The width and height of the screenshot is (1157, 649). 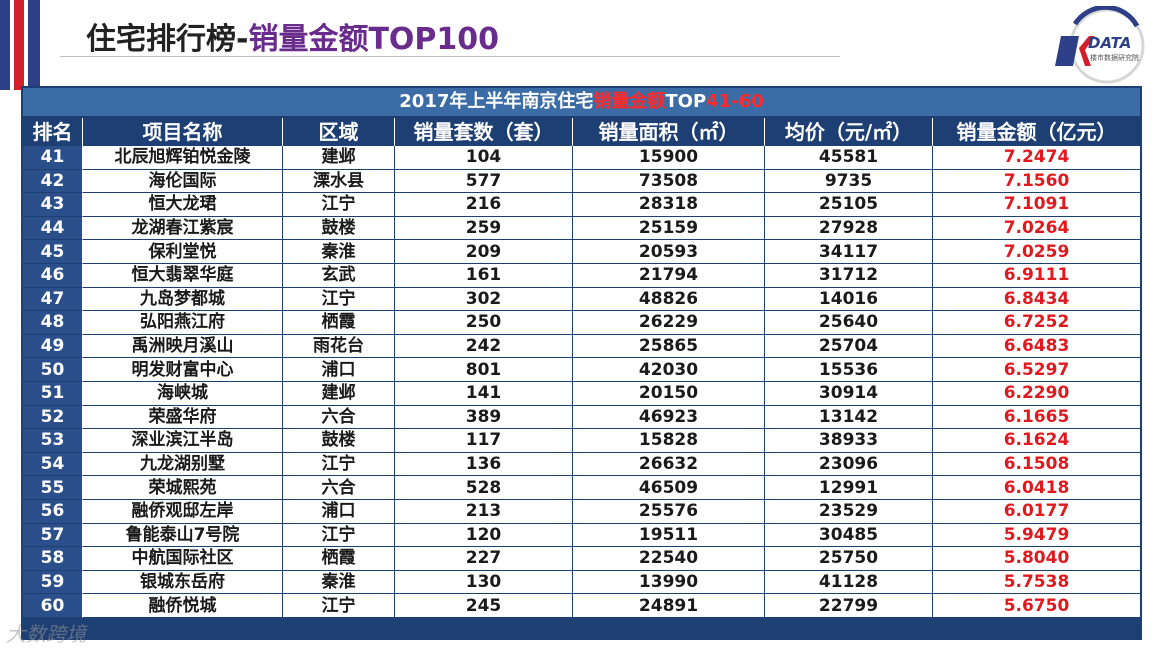 I want to click on project-name-cell: 明发财富中心, so click(x=183, y=370).